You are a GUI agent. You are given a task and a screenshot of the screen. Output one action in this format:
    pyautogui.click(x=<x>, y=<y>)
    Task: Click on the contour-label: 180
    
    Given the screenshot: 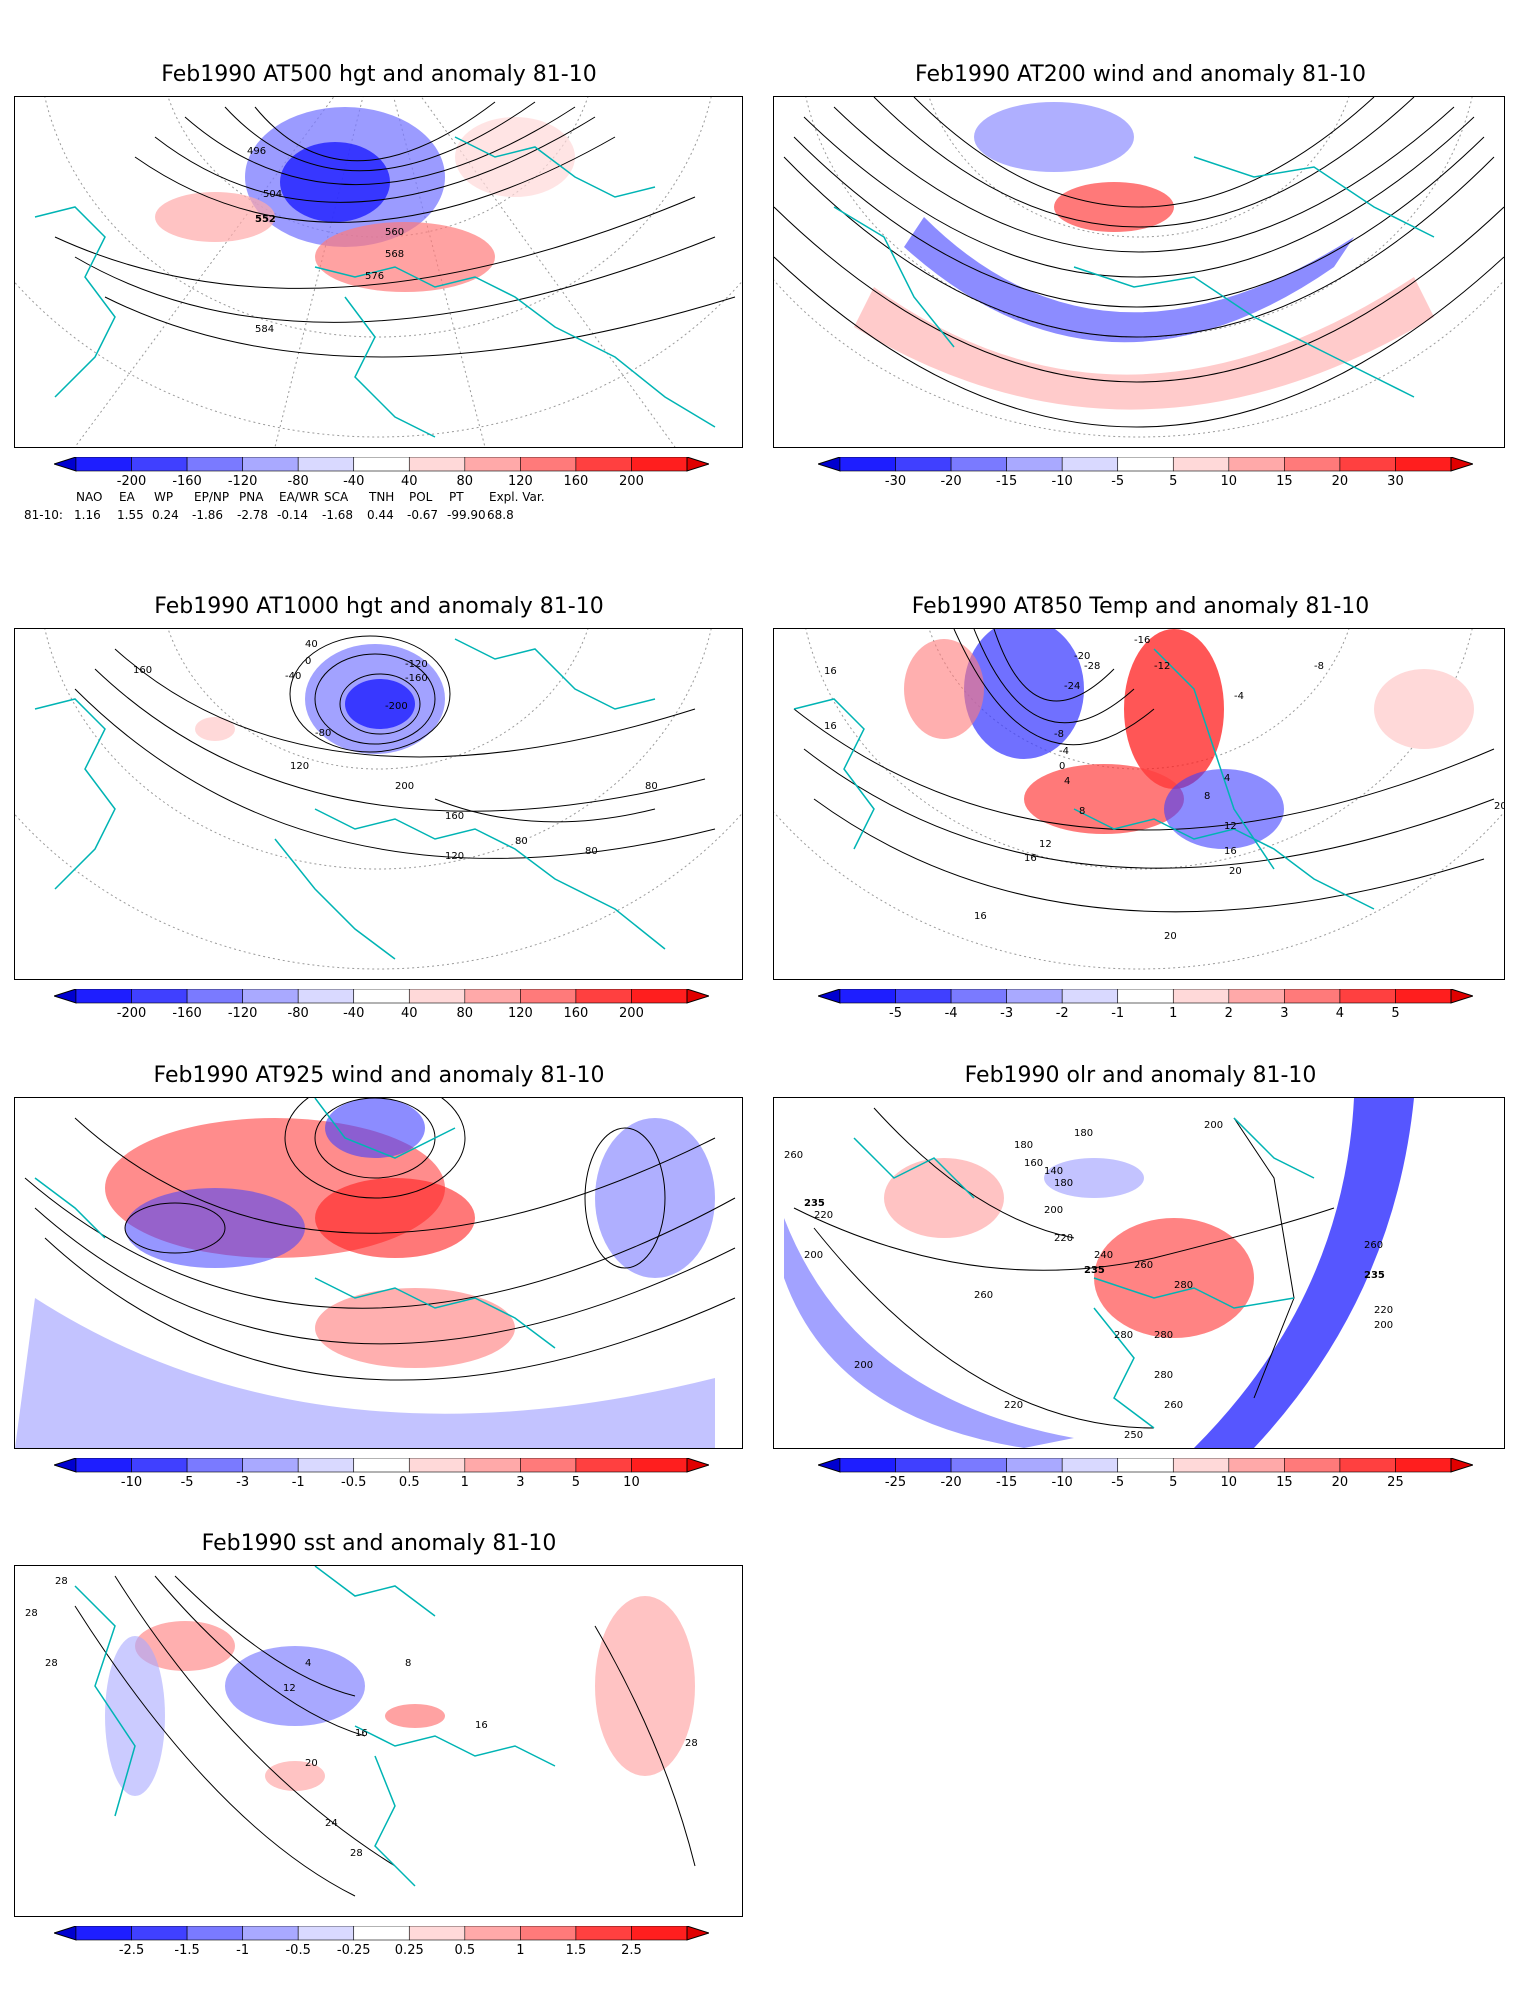 What is the action you would take?
    pyautogui.click(x=1083, y=1133)
    